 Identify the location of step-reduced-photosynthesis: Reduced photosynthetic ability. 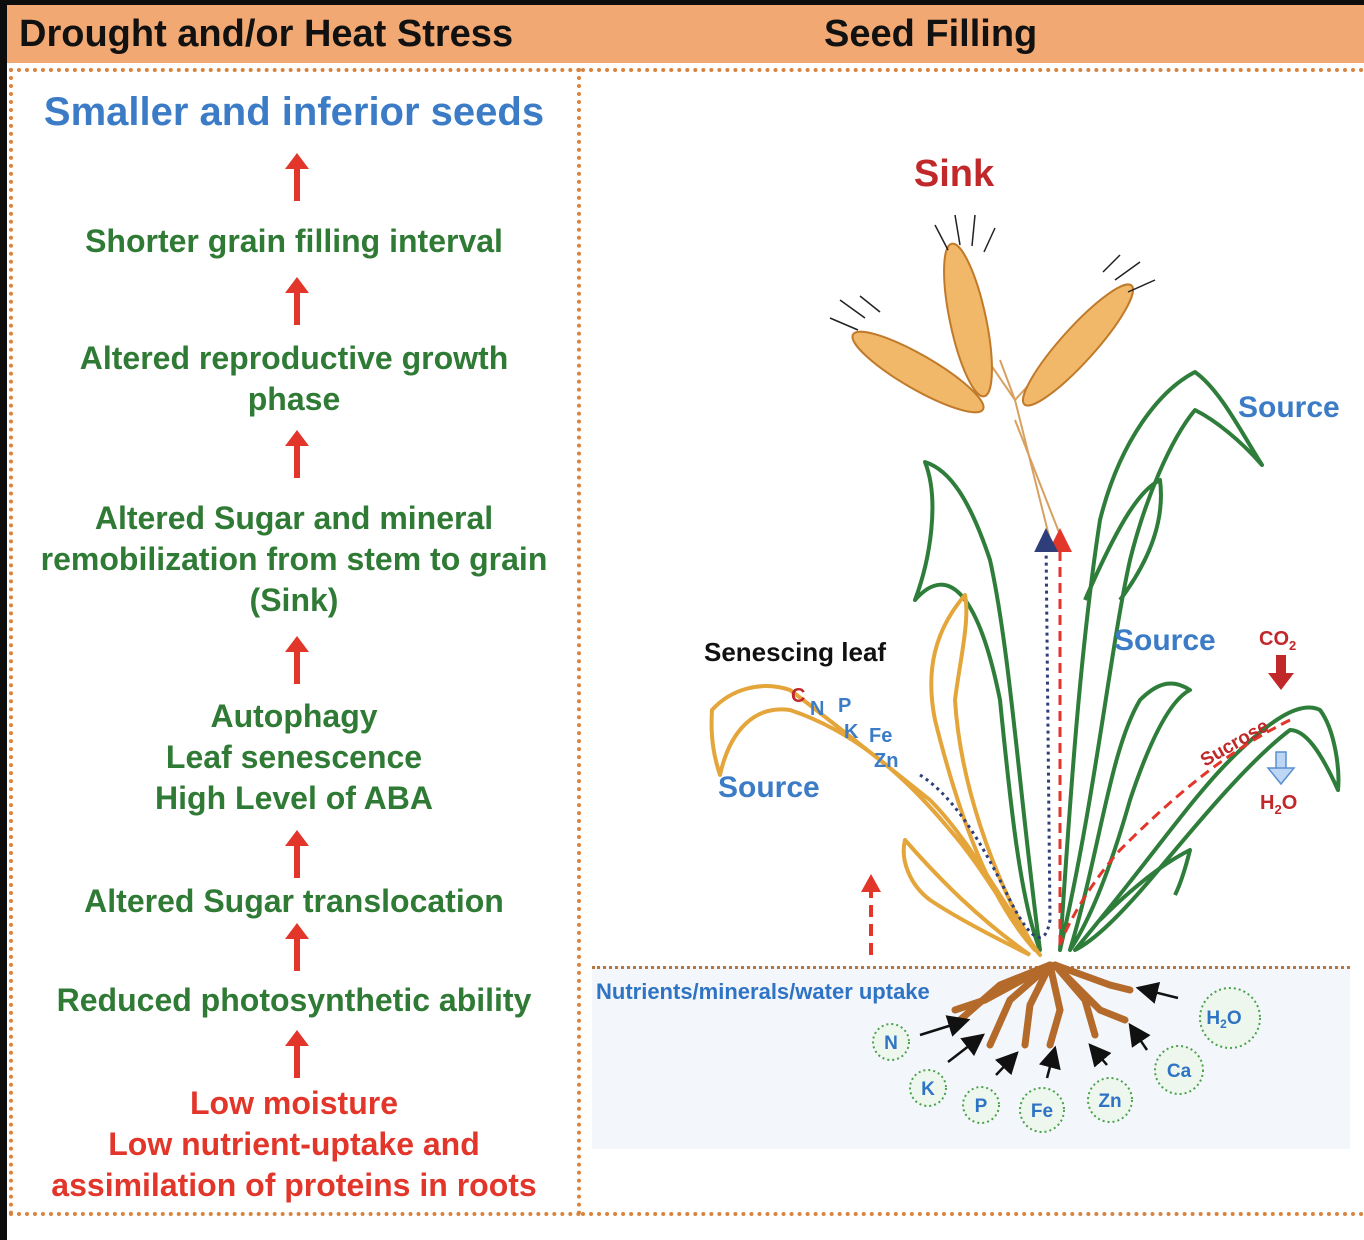
(294, 1000).